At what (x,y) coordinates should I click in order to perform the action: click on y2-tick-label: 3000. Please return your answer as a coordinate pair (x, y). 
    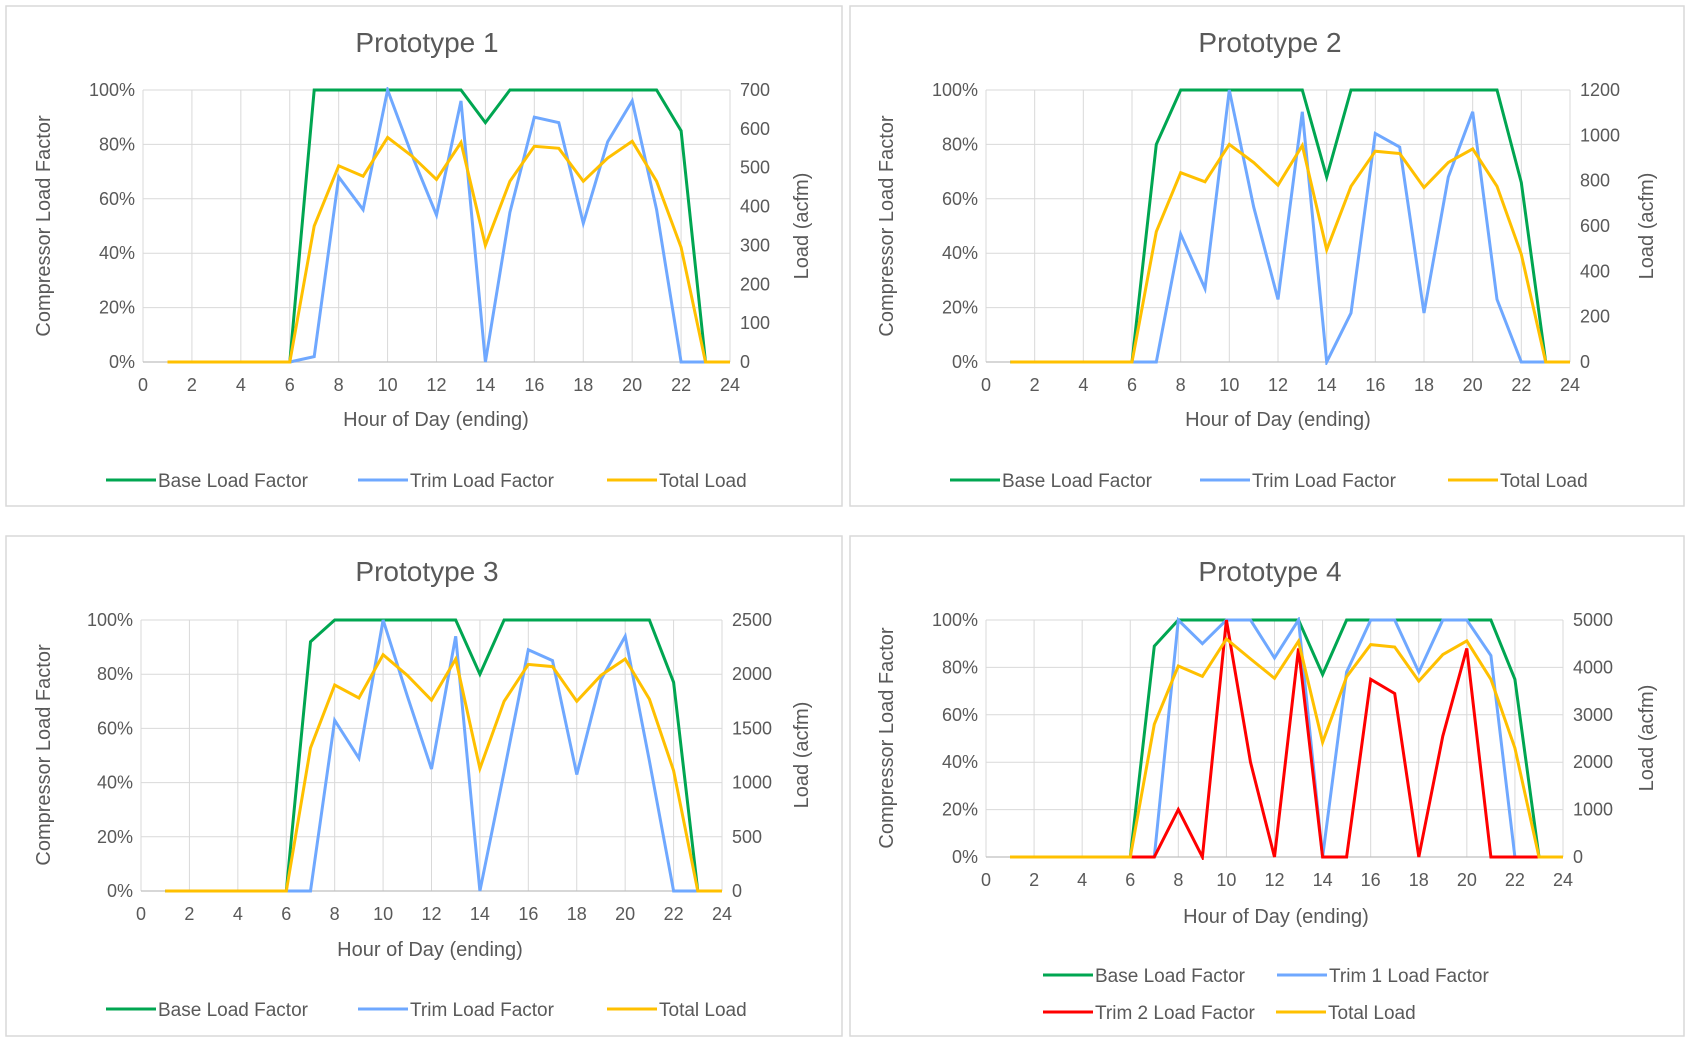
    Looking at the image, I should click on (1593, 715).